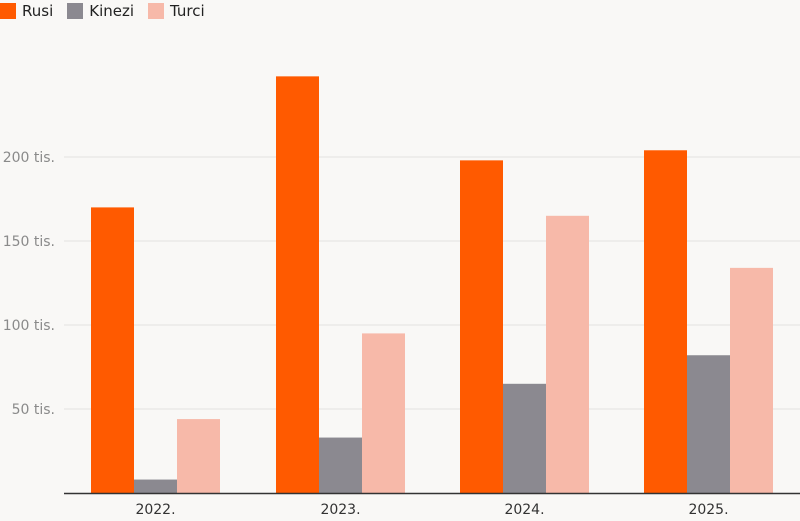  I want to click on legend-swatch-kinezi, so click(75, 11).